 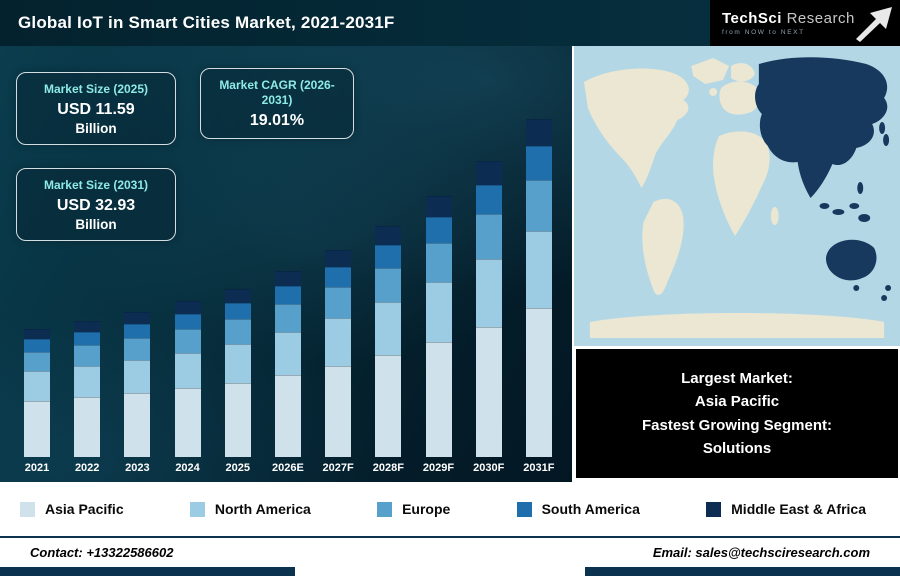 I want to click on legend-label: North America, so click(x=262, y=509).